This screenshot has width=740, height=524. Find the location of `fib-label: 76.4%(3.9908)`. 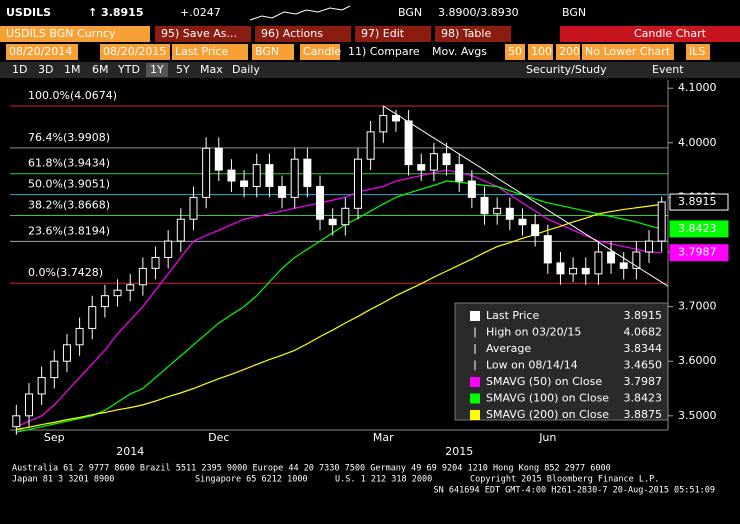

fib-label: 76.4%(3.9908) is located at coordinates (69, 137).